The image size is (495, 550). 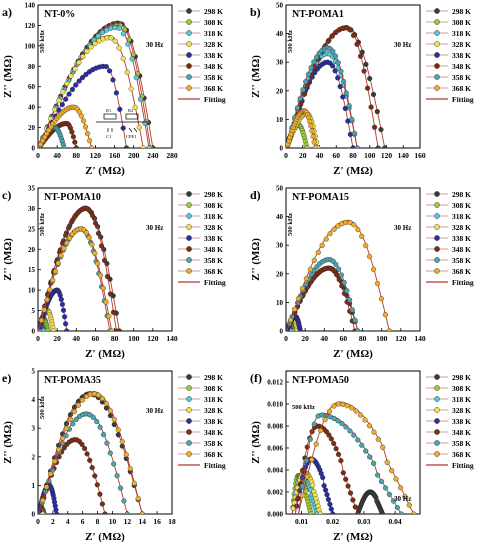 What do you see at coordinates (363, 521) in the screenshot?
I see `x-tick-label: 0.03` at bounding box center [363, 521].